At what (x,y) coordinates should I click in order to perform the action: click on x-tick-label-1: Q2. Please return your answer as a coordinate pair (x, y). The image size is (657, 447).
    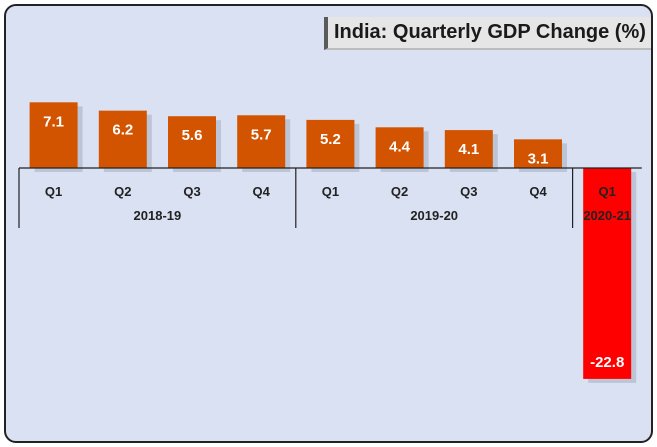
    Looking at the image, I should click on (122, 191).